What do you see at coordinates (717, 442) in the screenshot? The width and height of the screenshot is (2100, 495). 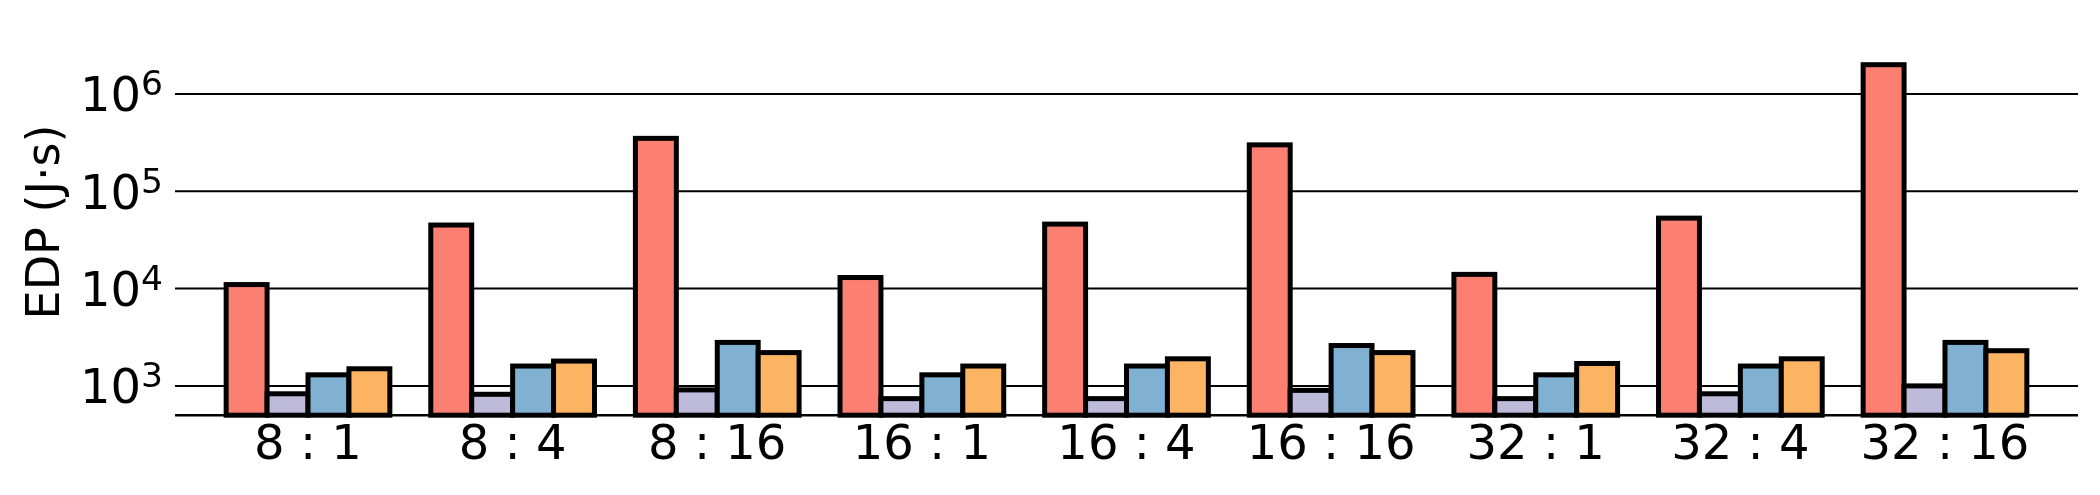 I see `x-tick-label: 8 : 16` at bounding box center [717, 442].